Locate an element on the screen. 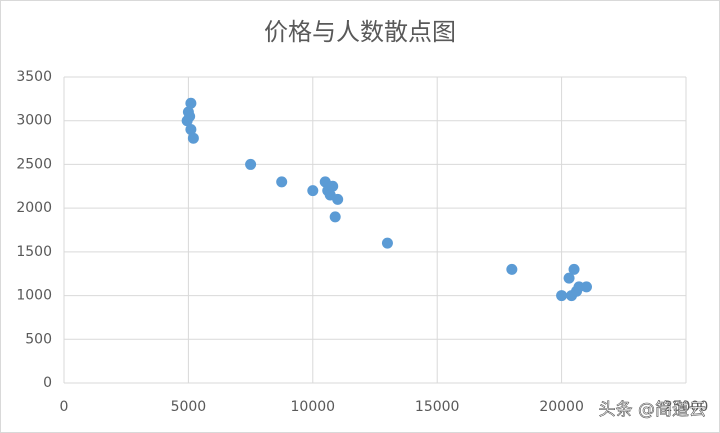 This screenshot has height=433, width=720. y-tick-label: 3500 is located at coordinates (34, 77).